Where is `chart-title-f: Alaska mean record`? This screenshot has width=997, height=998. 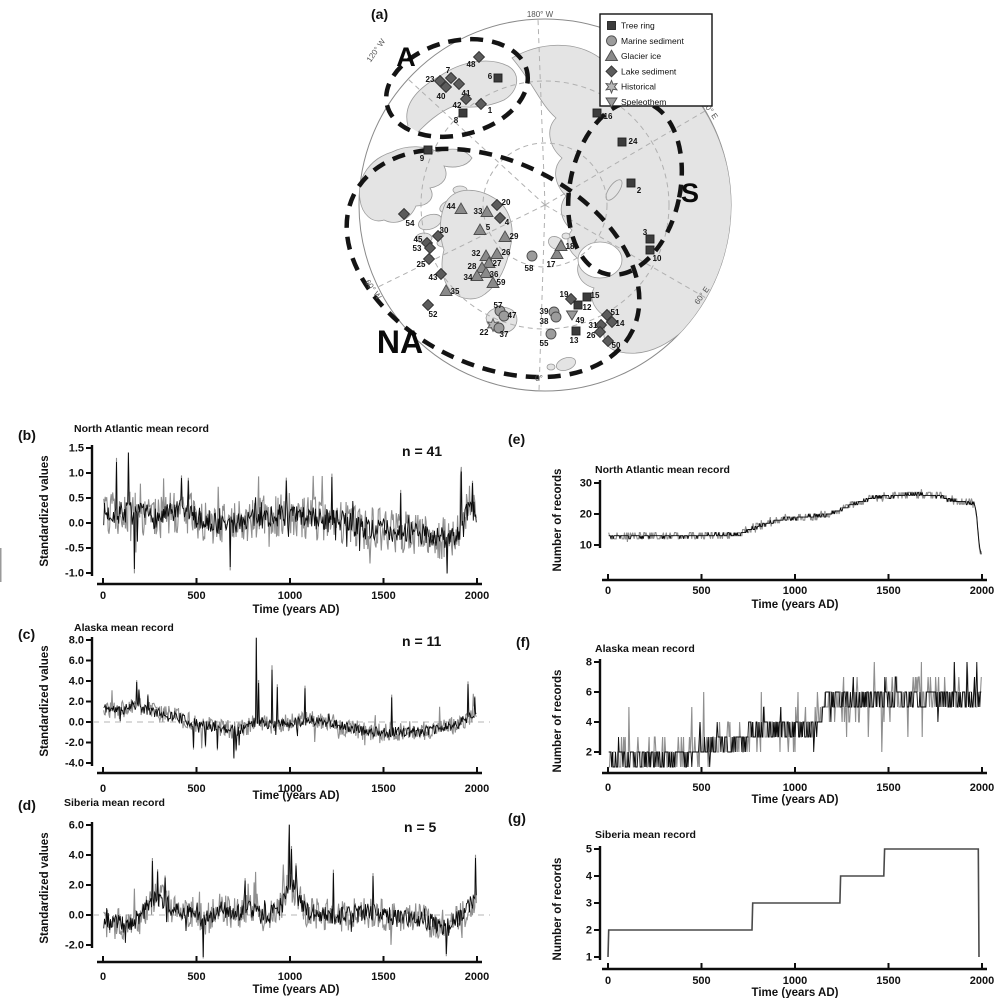 chart-title-f: Alaska mean record is located at coordinates (645, 649).